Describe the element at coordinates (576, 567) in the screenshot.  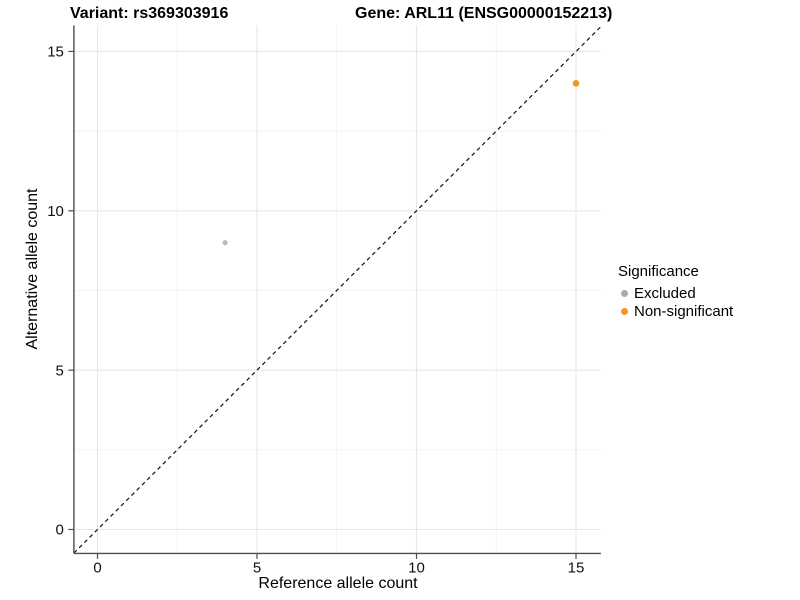
I see `x-tick-label: 15` at that location.